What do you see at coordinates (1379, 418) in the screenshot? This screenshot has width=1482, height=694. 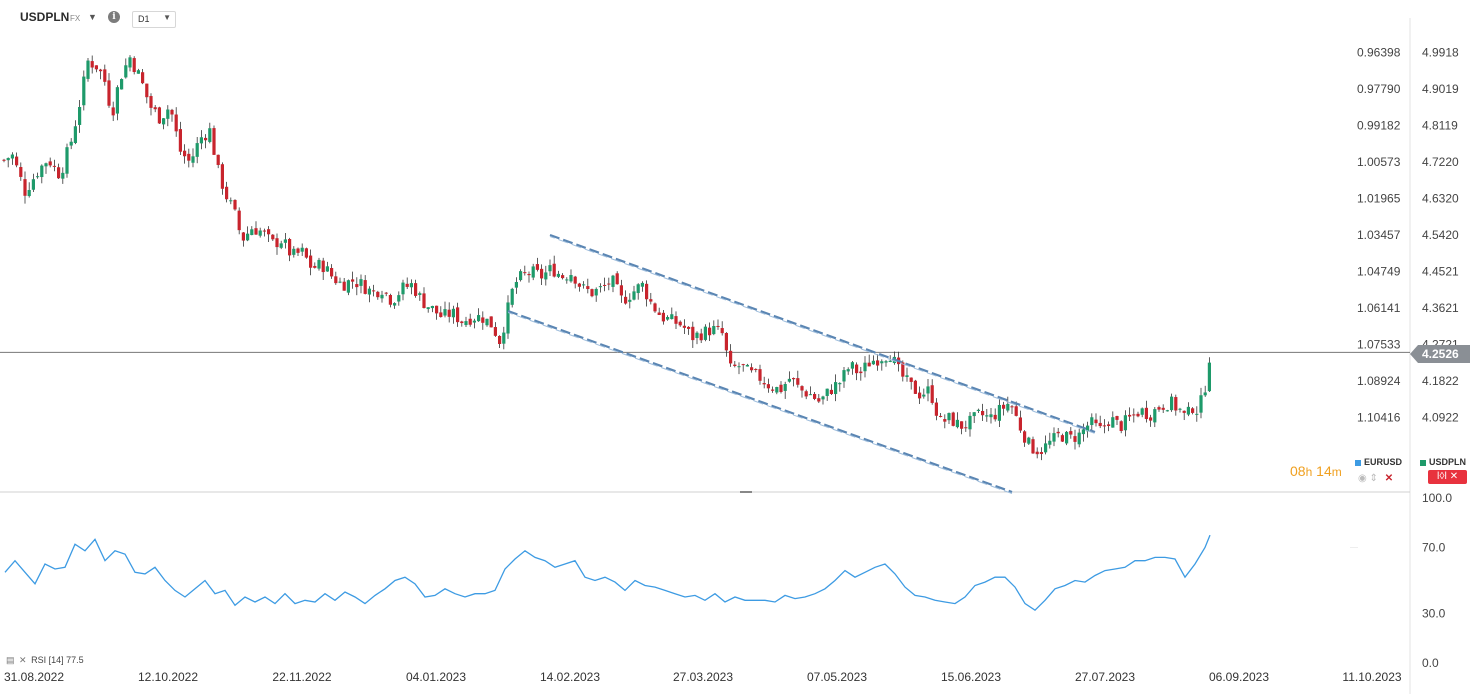 I see `eurusd-tick-label: 1.10416` at bounding box center [1379, 418].